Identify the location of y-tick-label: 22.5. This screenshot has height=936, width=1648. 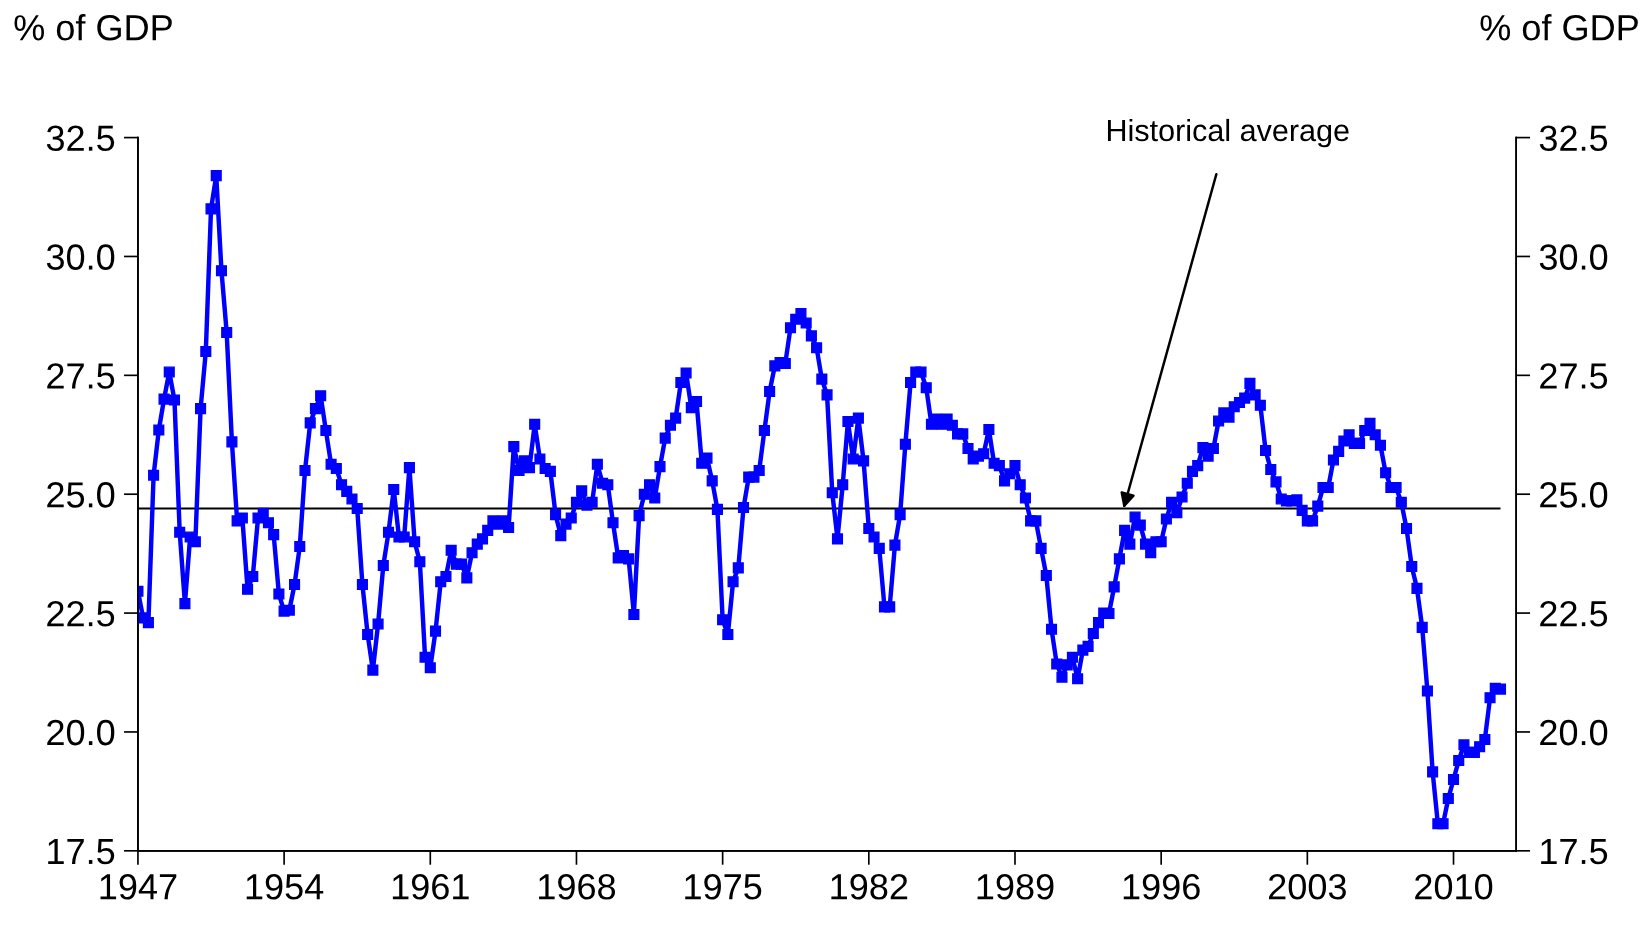
(81, 613).